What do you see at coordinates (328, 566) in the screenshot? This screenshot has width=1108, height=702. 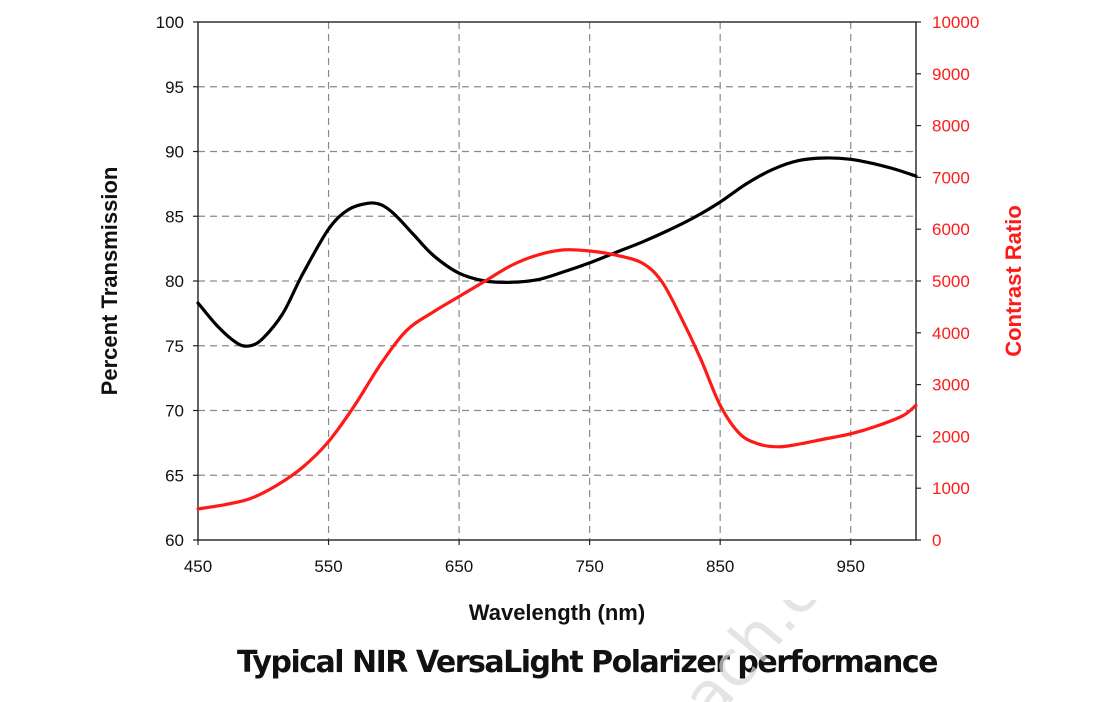 I see `x-tick-label: 550` at bounding box center [328, 566].